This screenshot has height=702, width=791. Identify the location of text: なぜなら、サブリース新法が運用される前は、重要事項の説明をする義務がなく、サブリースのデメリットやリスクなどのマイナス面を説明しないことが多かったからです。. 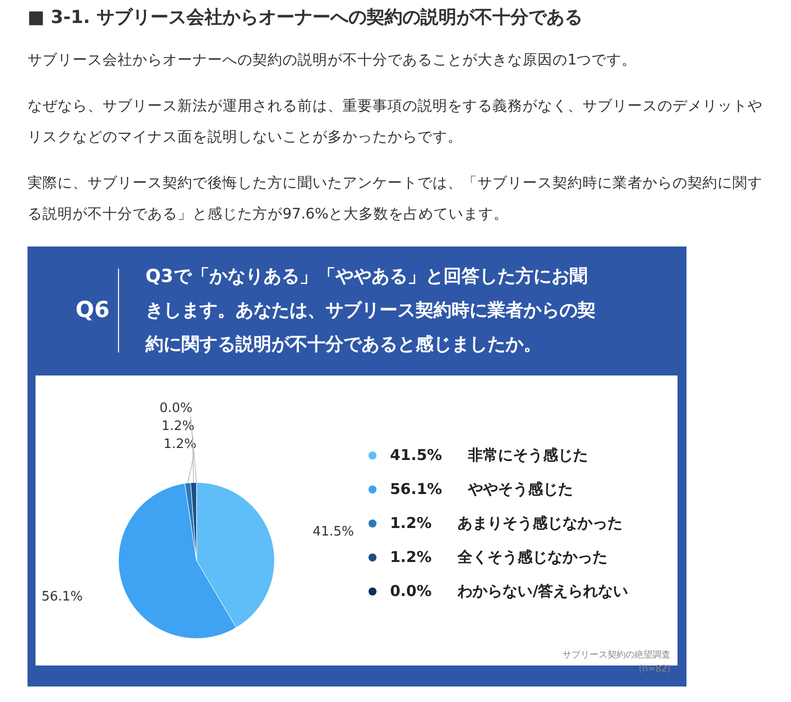
(395, 122).